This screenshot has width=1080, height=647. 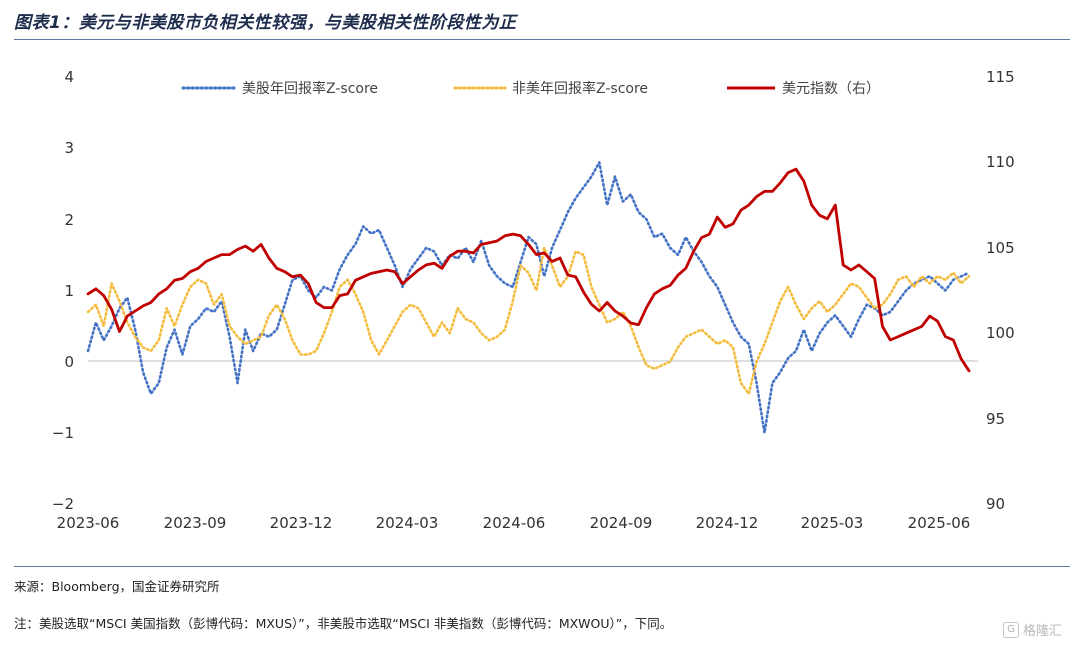 I want to click on title-divider, so click(x=542, y=39).